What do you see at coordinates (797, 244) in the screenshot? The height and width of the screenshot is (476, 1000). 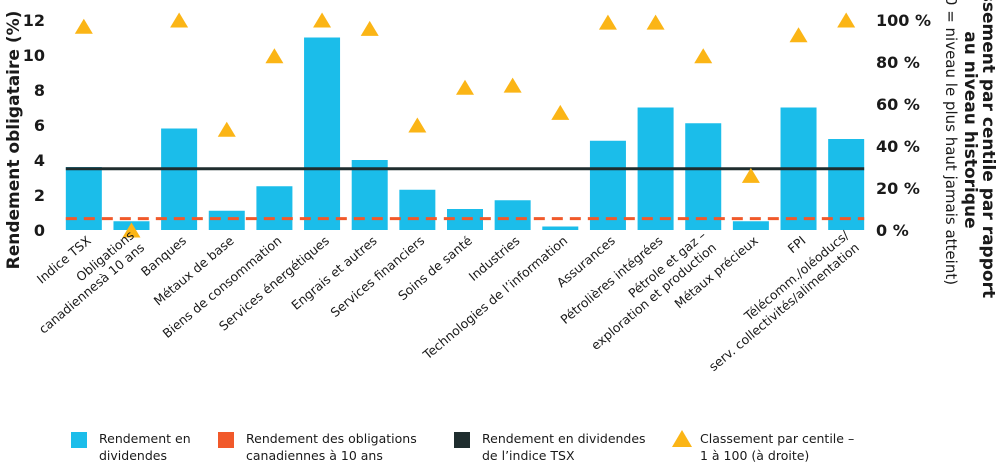 I see `category-label: FPI` at bounding box center [797, 244].